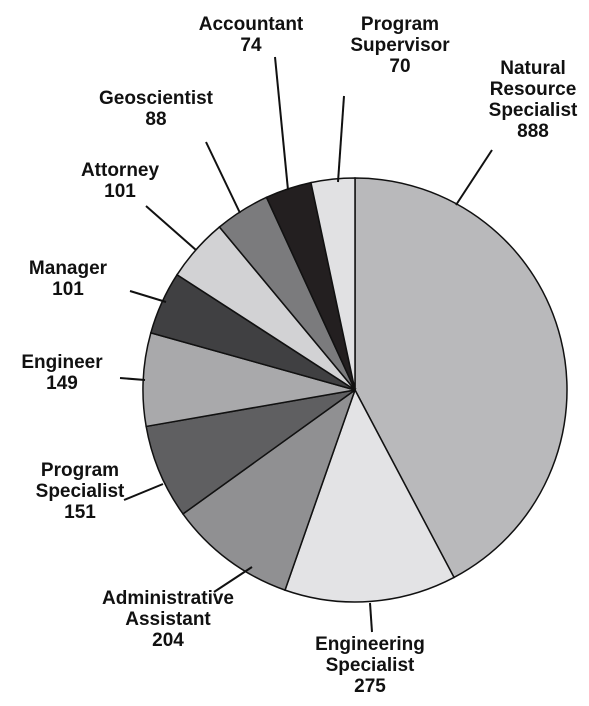  Describe the element at coordinates (370, 655) in the screenshot. I see `category-label: Engineering Specialist` at that location.